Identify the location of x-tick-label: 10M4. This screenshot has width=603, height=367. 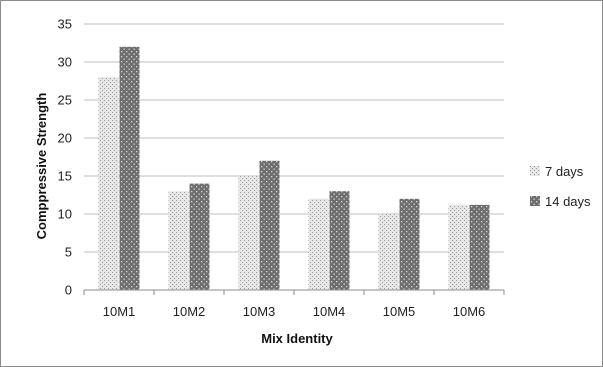
(329, 311).